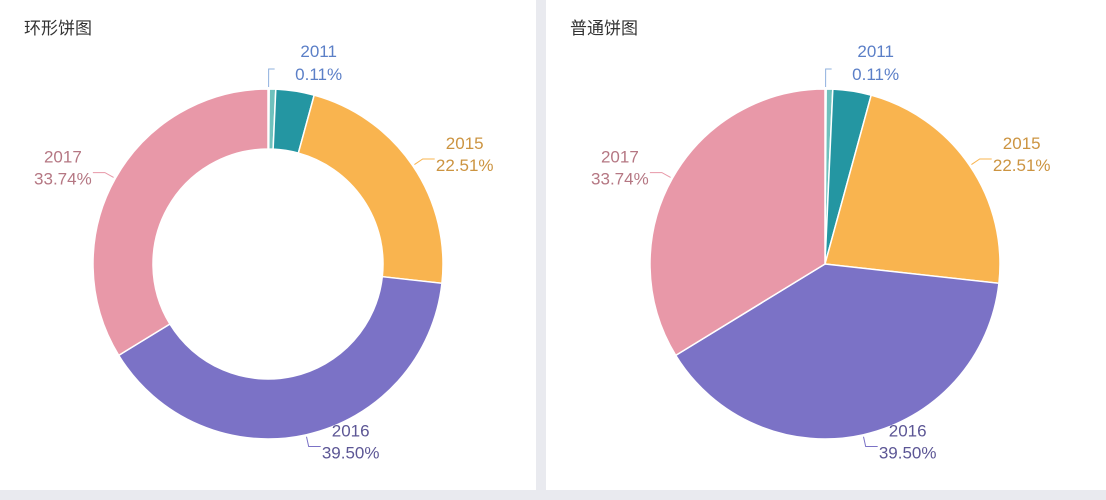 Image resolution: width=1106 pixels, height=500 pixels. Describe the element at coordinates (58, 28) in the screenshot. I see `donut-chart-title: 环形饼图` at that location.